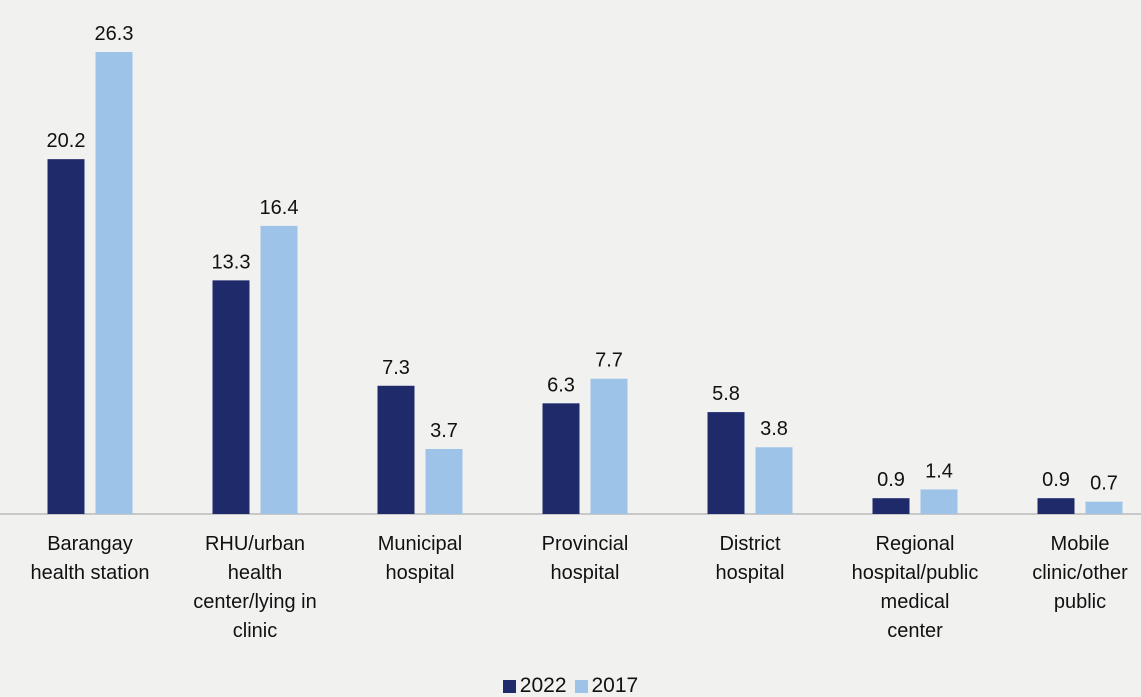 The image size is (1141, 697). Describe the element at coordinates (1080, 573) in the screenshot. I see `x-tick-label: Mobile clinic/other public` at that location.